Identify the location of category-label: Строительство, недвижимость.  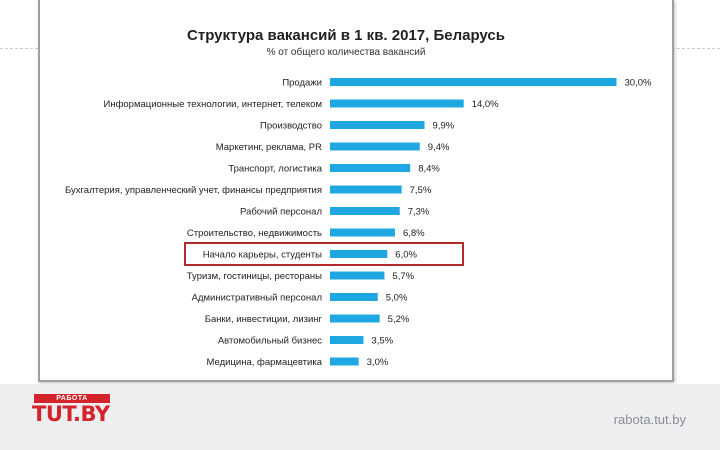
(254, 233).